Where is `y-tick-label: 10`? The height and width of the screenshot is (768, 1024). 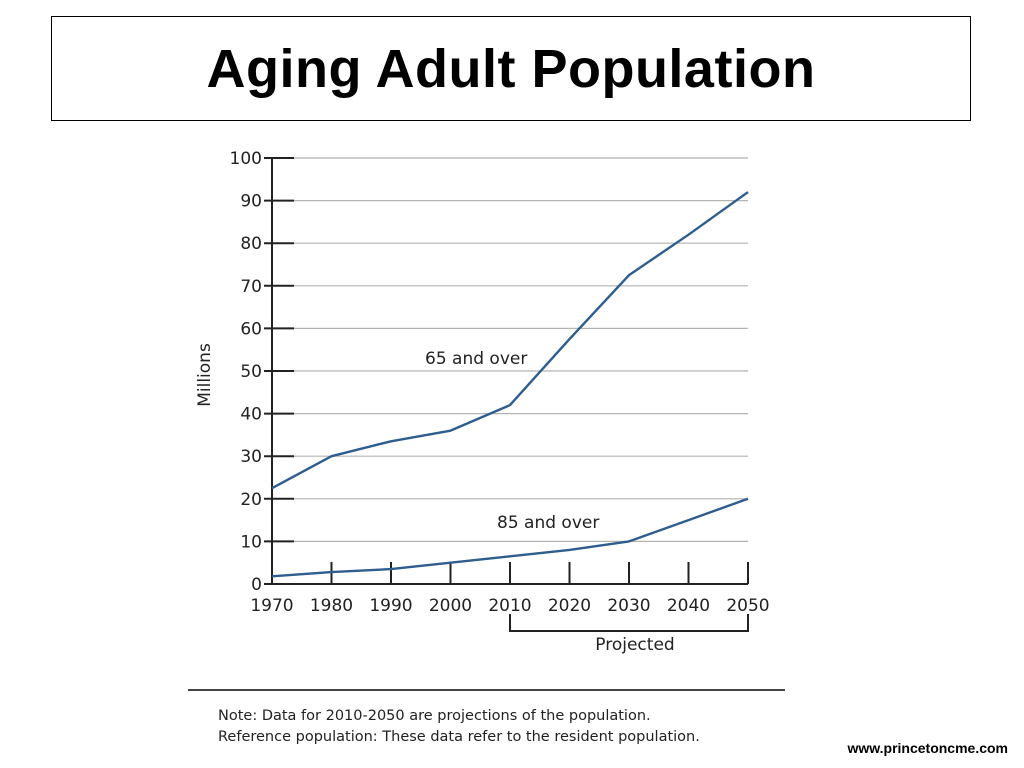
y-tick-label: 10 is located at coordinates (251, 542).